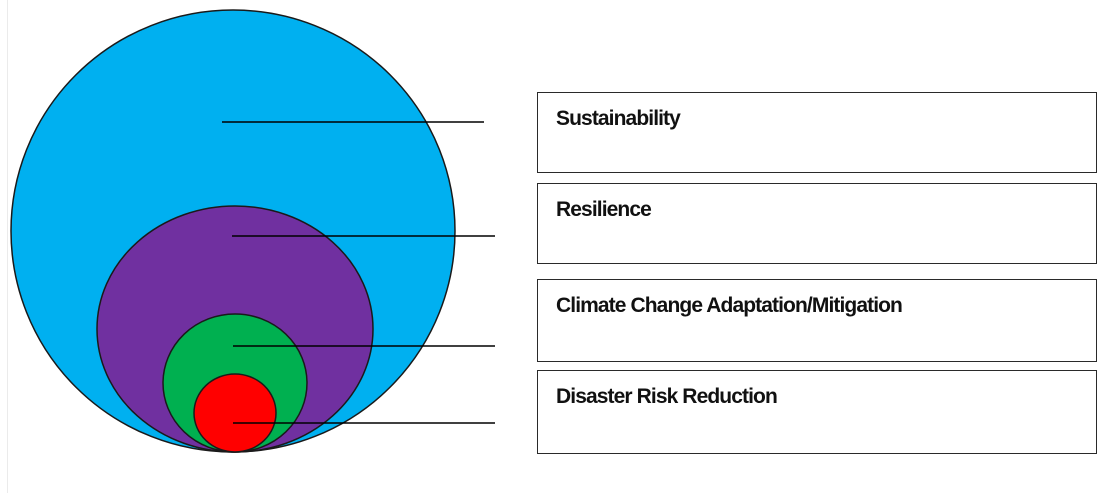 Image resolution: width=1101 pixels, height=493 pixels. I want to click on label-box-resilience: Resilience, so click(817, 223).